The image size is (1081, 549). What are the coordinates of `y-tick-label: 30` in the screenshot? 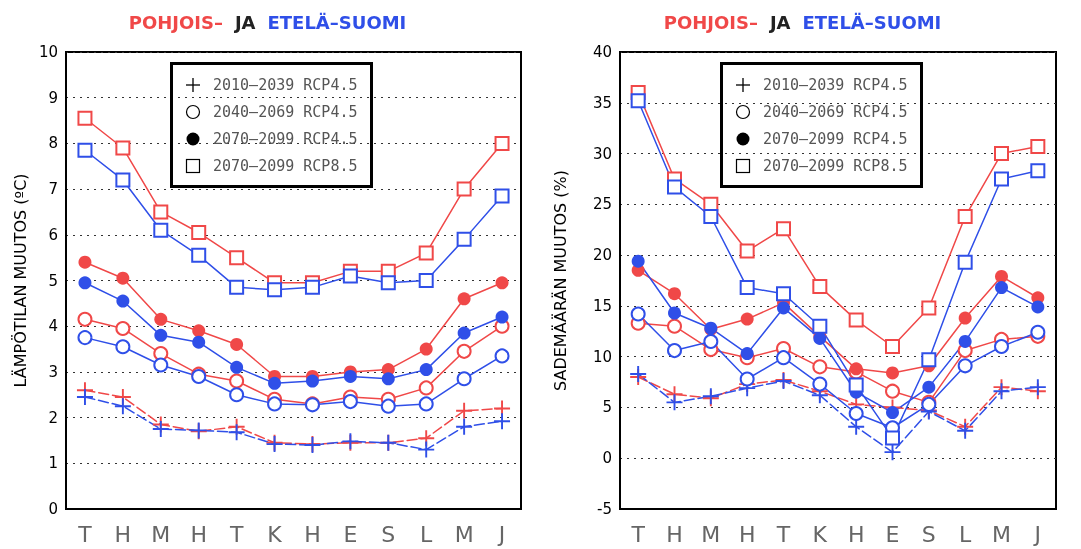 It's located at (602, 153).